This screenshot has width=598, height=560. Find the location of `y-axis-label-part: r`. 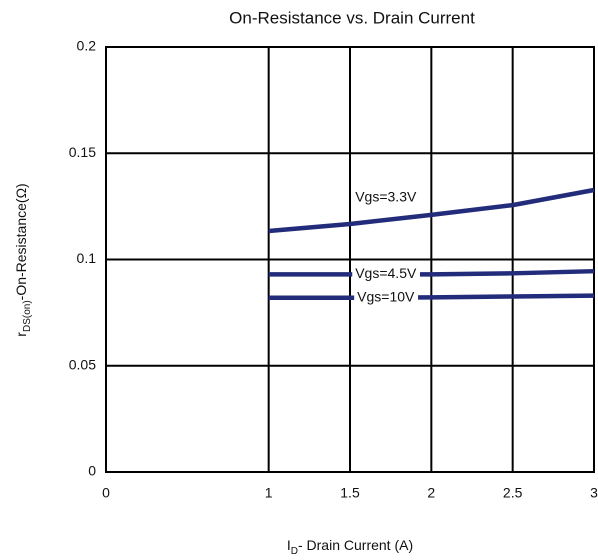

y-axis-label-part: r is located at coordinates (21, 334).